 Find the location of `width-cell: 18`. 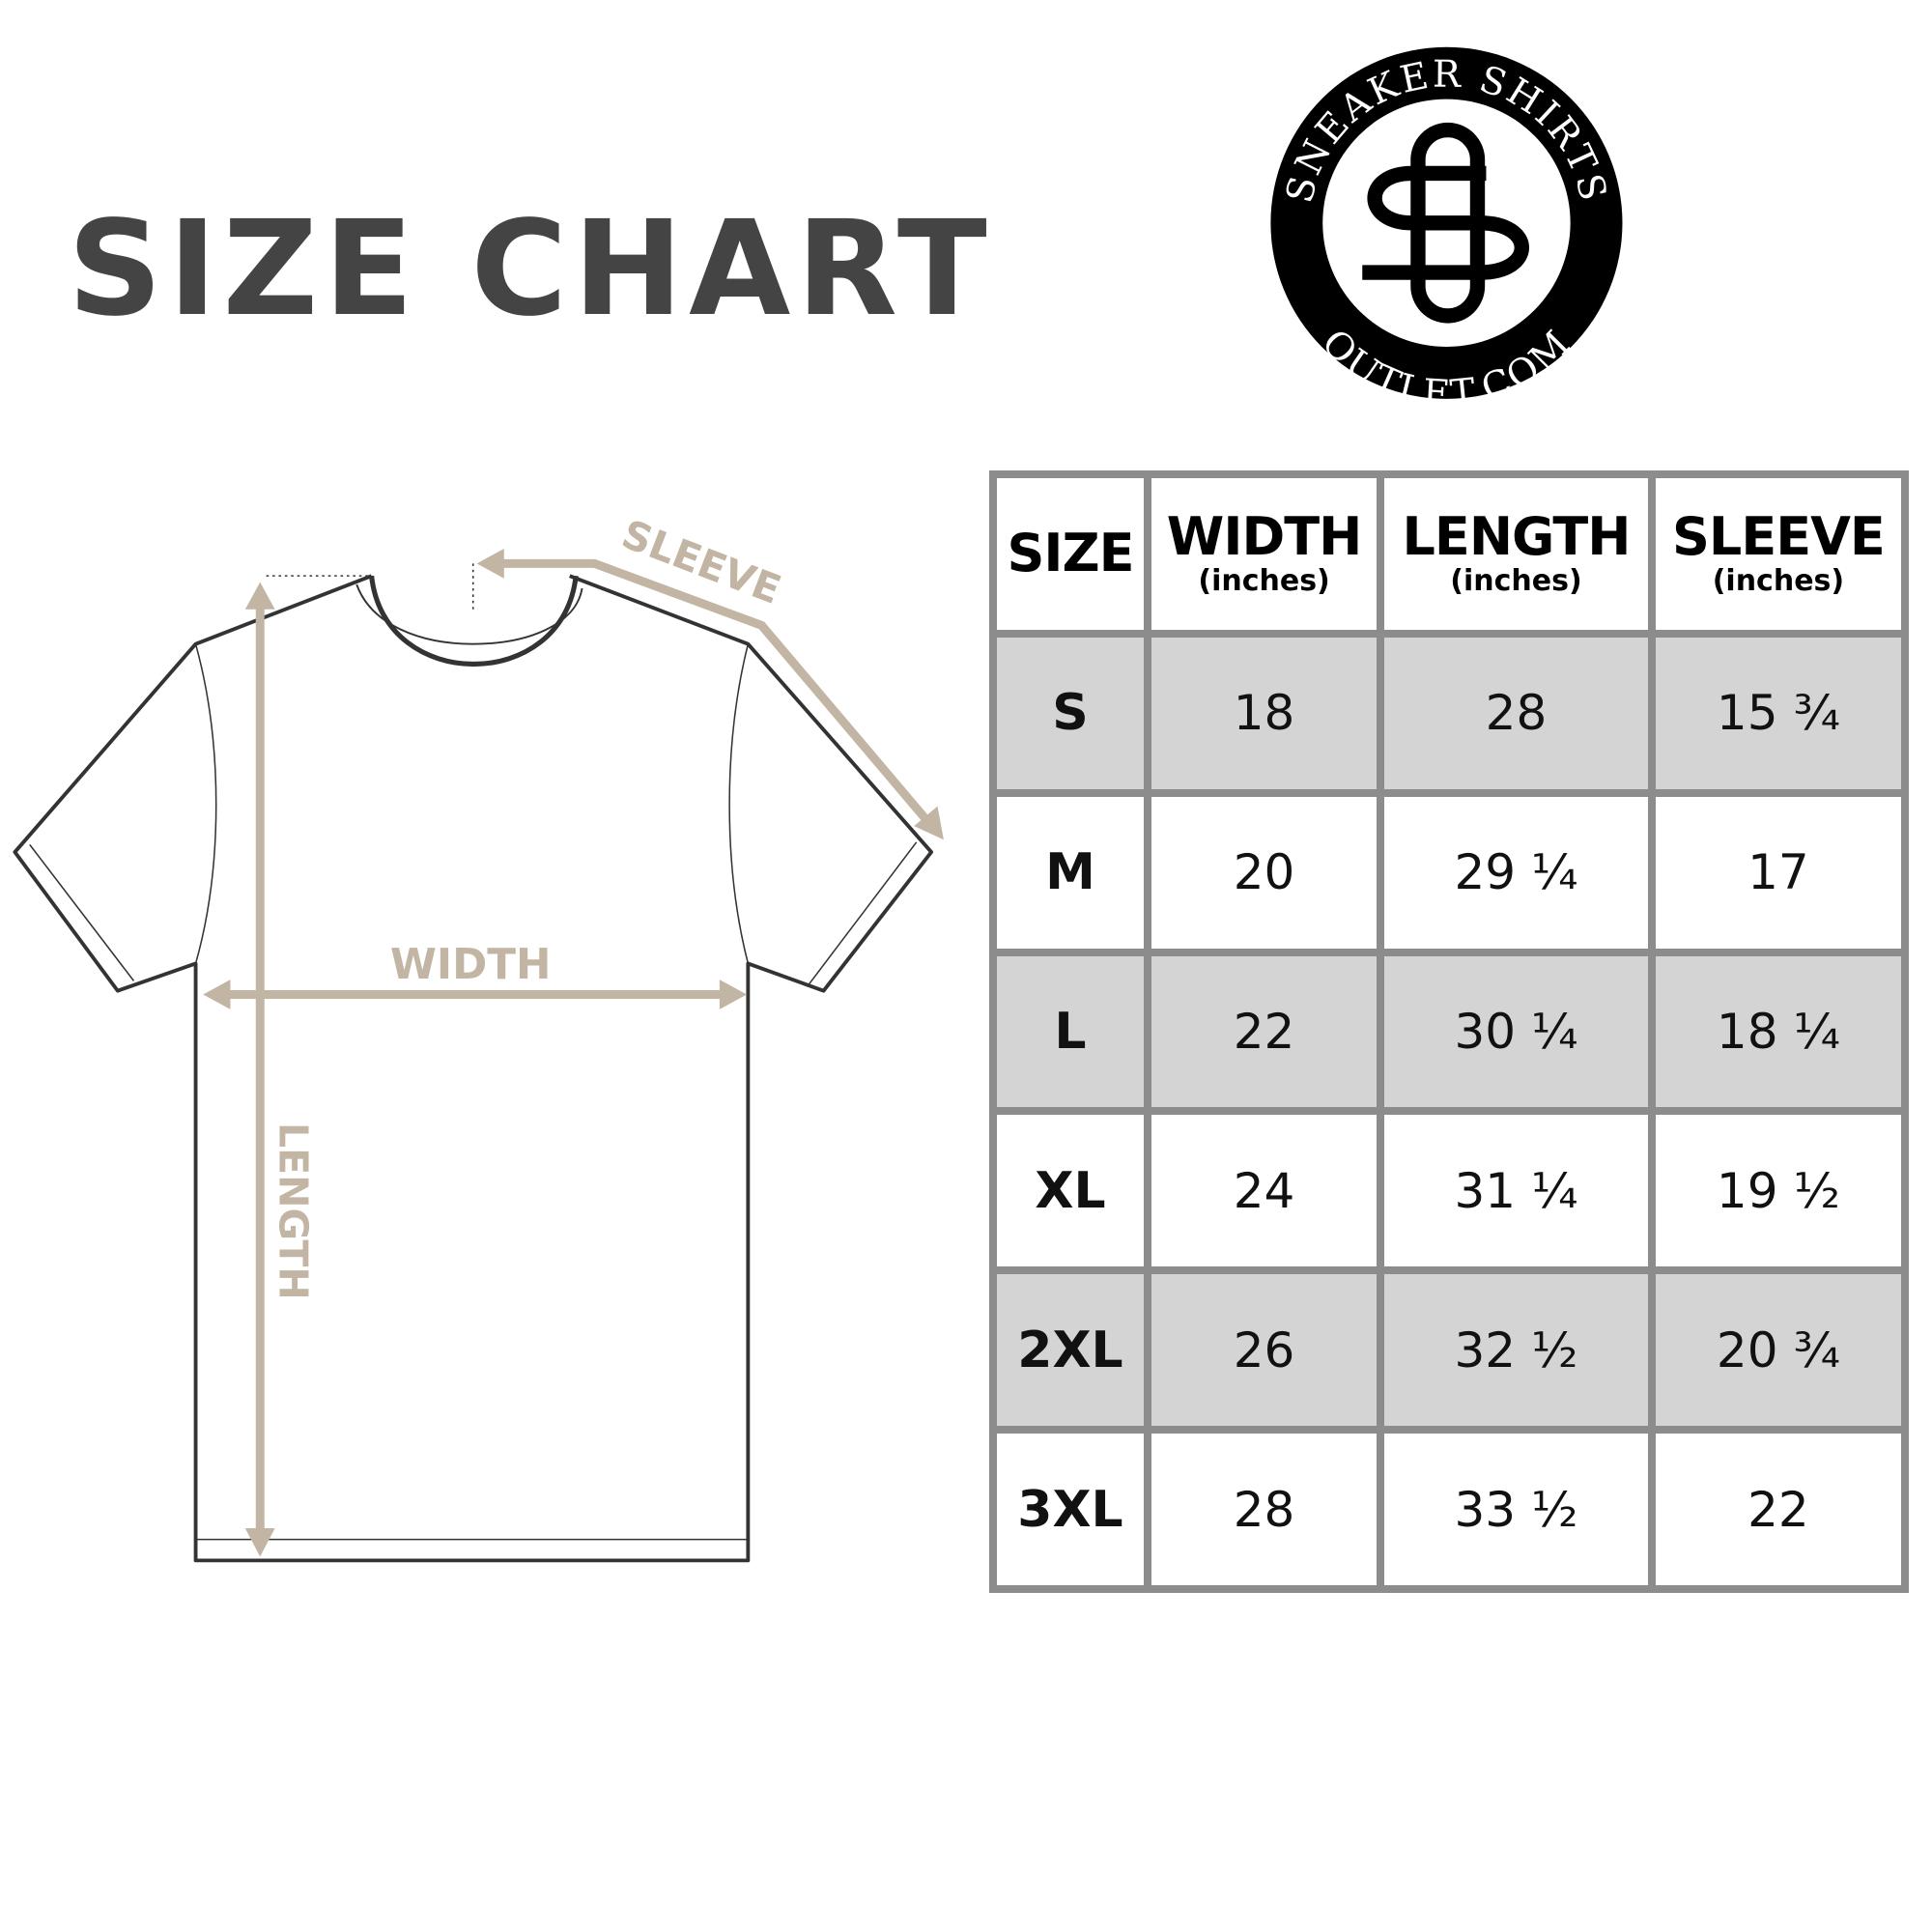

width-cell: 18 is located at coordinates (1264, 713).